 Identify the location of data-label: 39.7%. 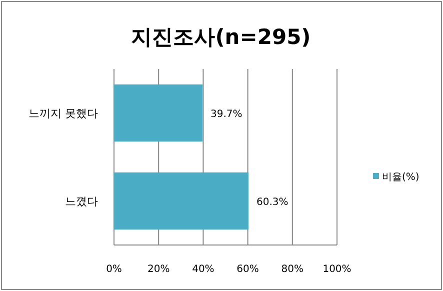
(226, 114).